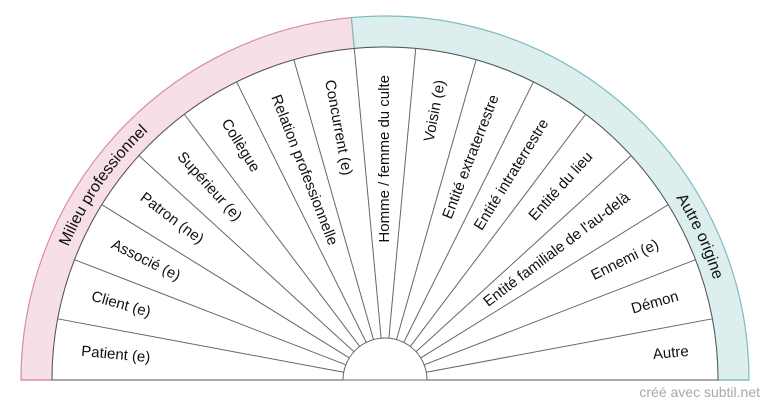 This screenshot has width=768, height=406. What do you see at coordinates (699, 392) in the screenshot?
I see `credit-text: créé avec subtil.net` at bounding box center [699, 392].